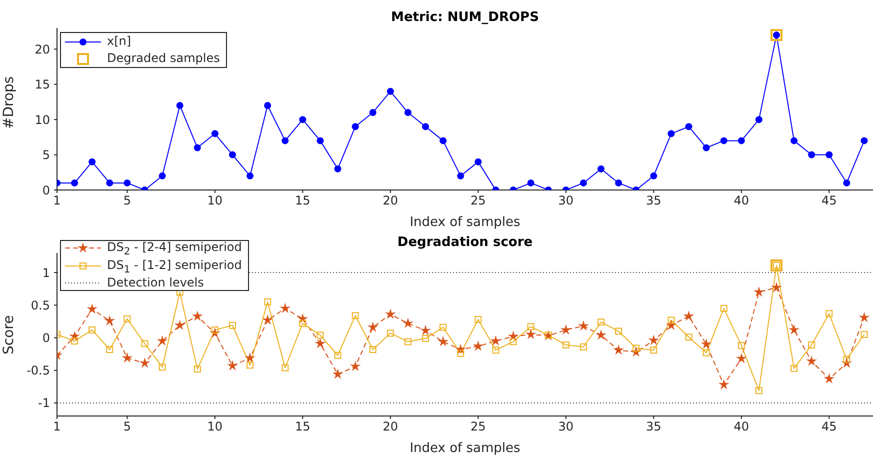 The image size is (873, 456). What do you see at coordinates (566, 201) in the screenshot?
I see `x-tick-label: 30` at bounding box center [566, 201].